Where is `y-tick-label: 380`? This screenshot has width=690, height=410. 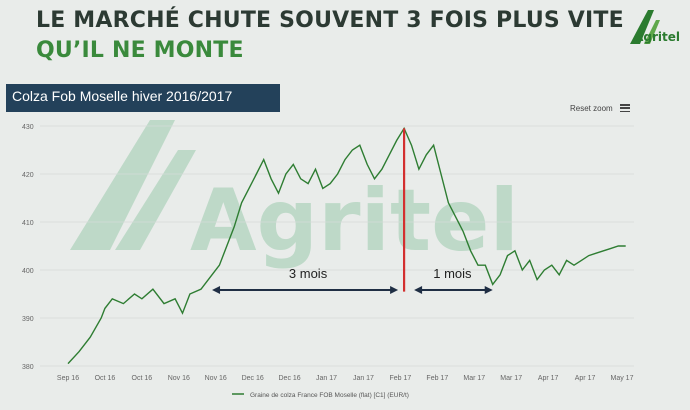
y-tick-label: 380 is located at coordinates (28, 367).